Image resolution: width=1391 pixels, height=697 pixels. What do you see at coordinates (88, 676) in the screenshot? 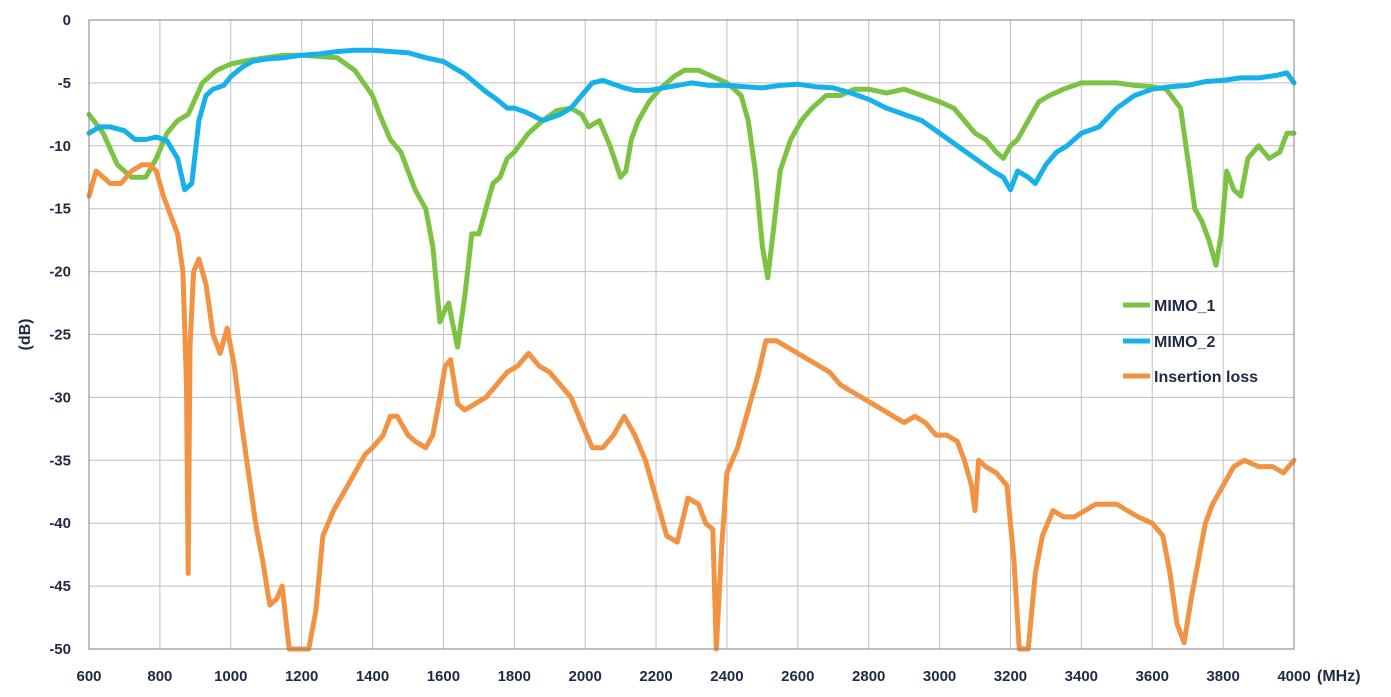
I see `x-tick-label: 600` at bounding box center [88, 676].